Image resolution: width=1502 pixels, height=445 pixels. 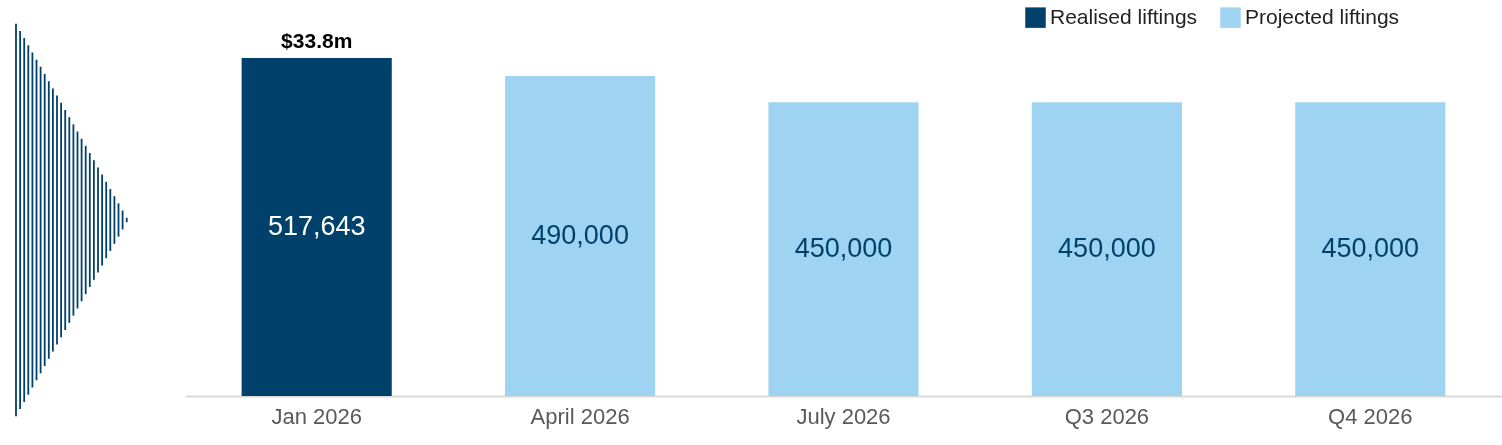 What do you see at coordinates (580, 416) in the screenshot?
I see `x-tick-label: April 2026` at bounding box center [580, 416].